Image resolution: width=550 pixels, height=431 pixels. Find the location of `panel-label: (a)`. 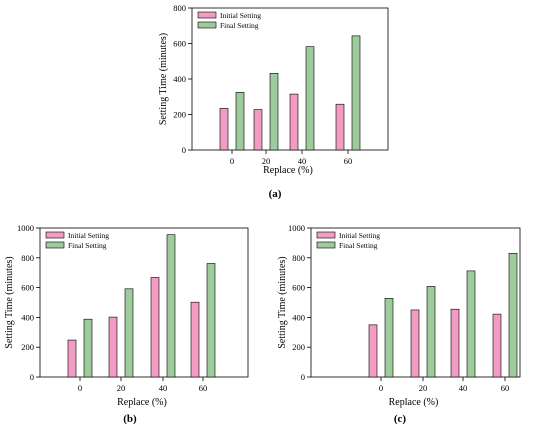

panel-label: (a) is located at coordinates (275, 194).